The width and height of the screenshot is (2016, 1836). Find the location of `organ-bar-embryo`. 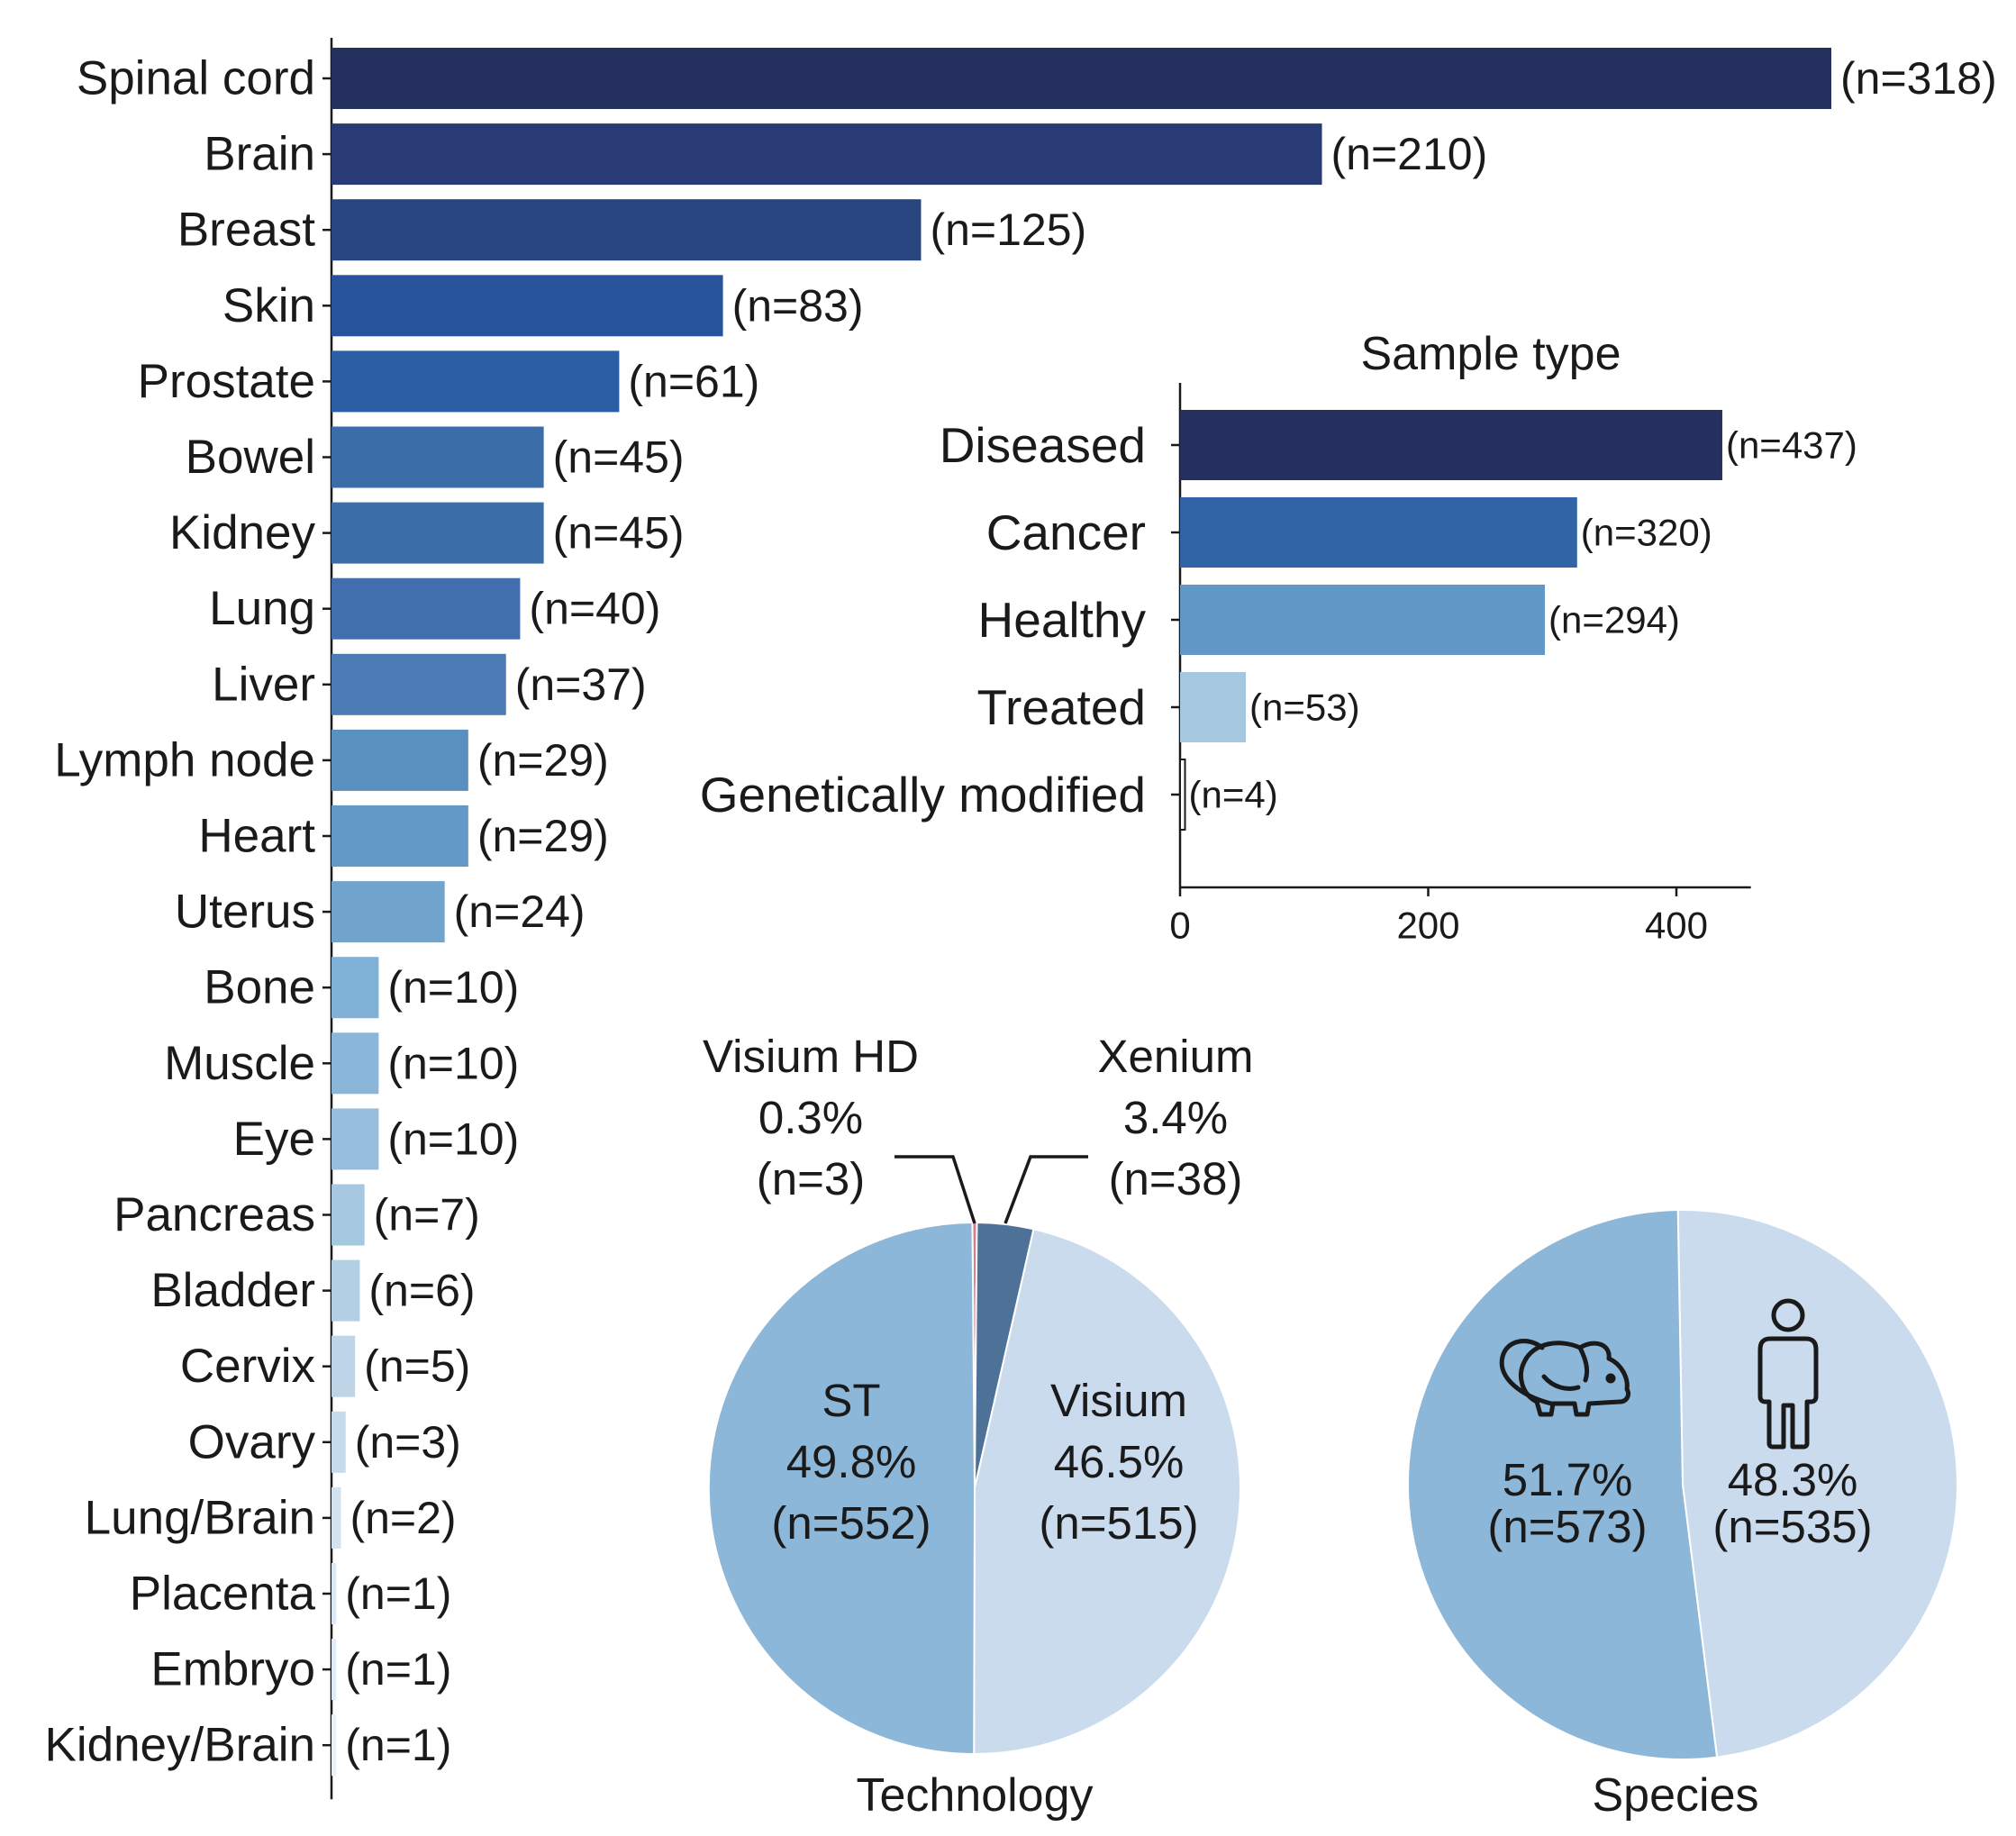

organ-bar-embryo is located at coordinates (334, 1670).